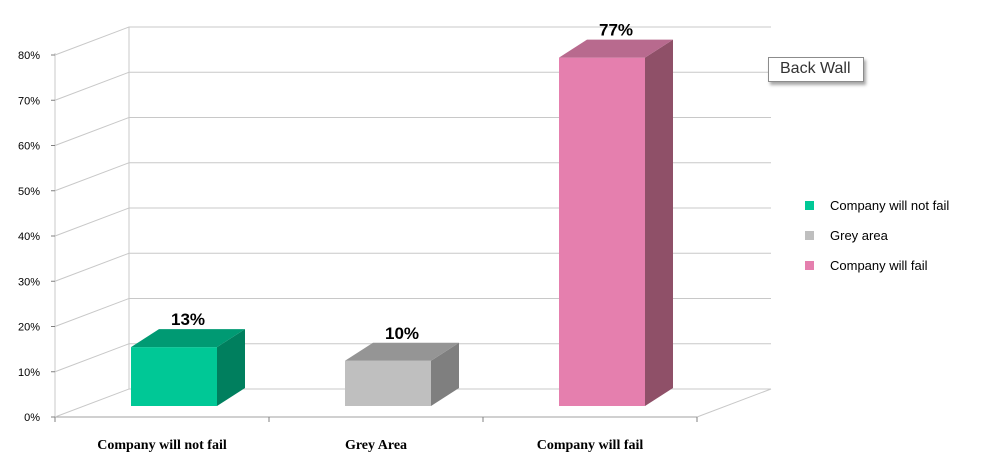 The height and width of the screenshot is (458, 996). What do you see at coordinates (376, 445) in the screenshot?
I see `x-tick-label: Grey Area` at bounding box center [376, 445].